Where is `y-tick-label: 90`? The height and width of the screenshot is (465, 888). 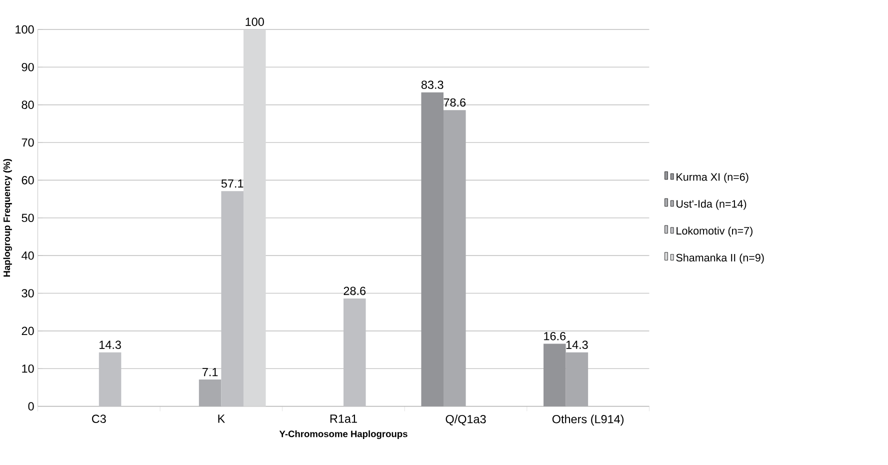 y-tick-label: 90 is located at coordinates (28, 67).